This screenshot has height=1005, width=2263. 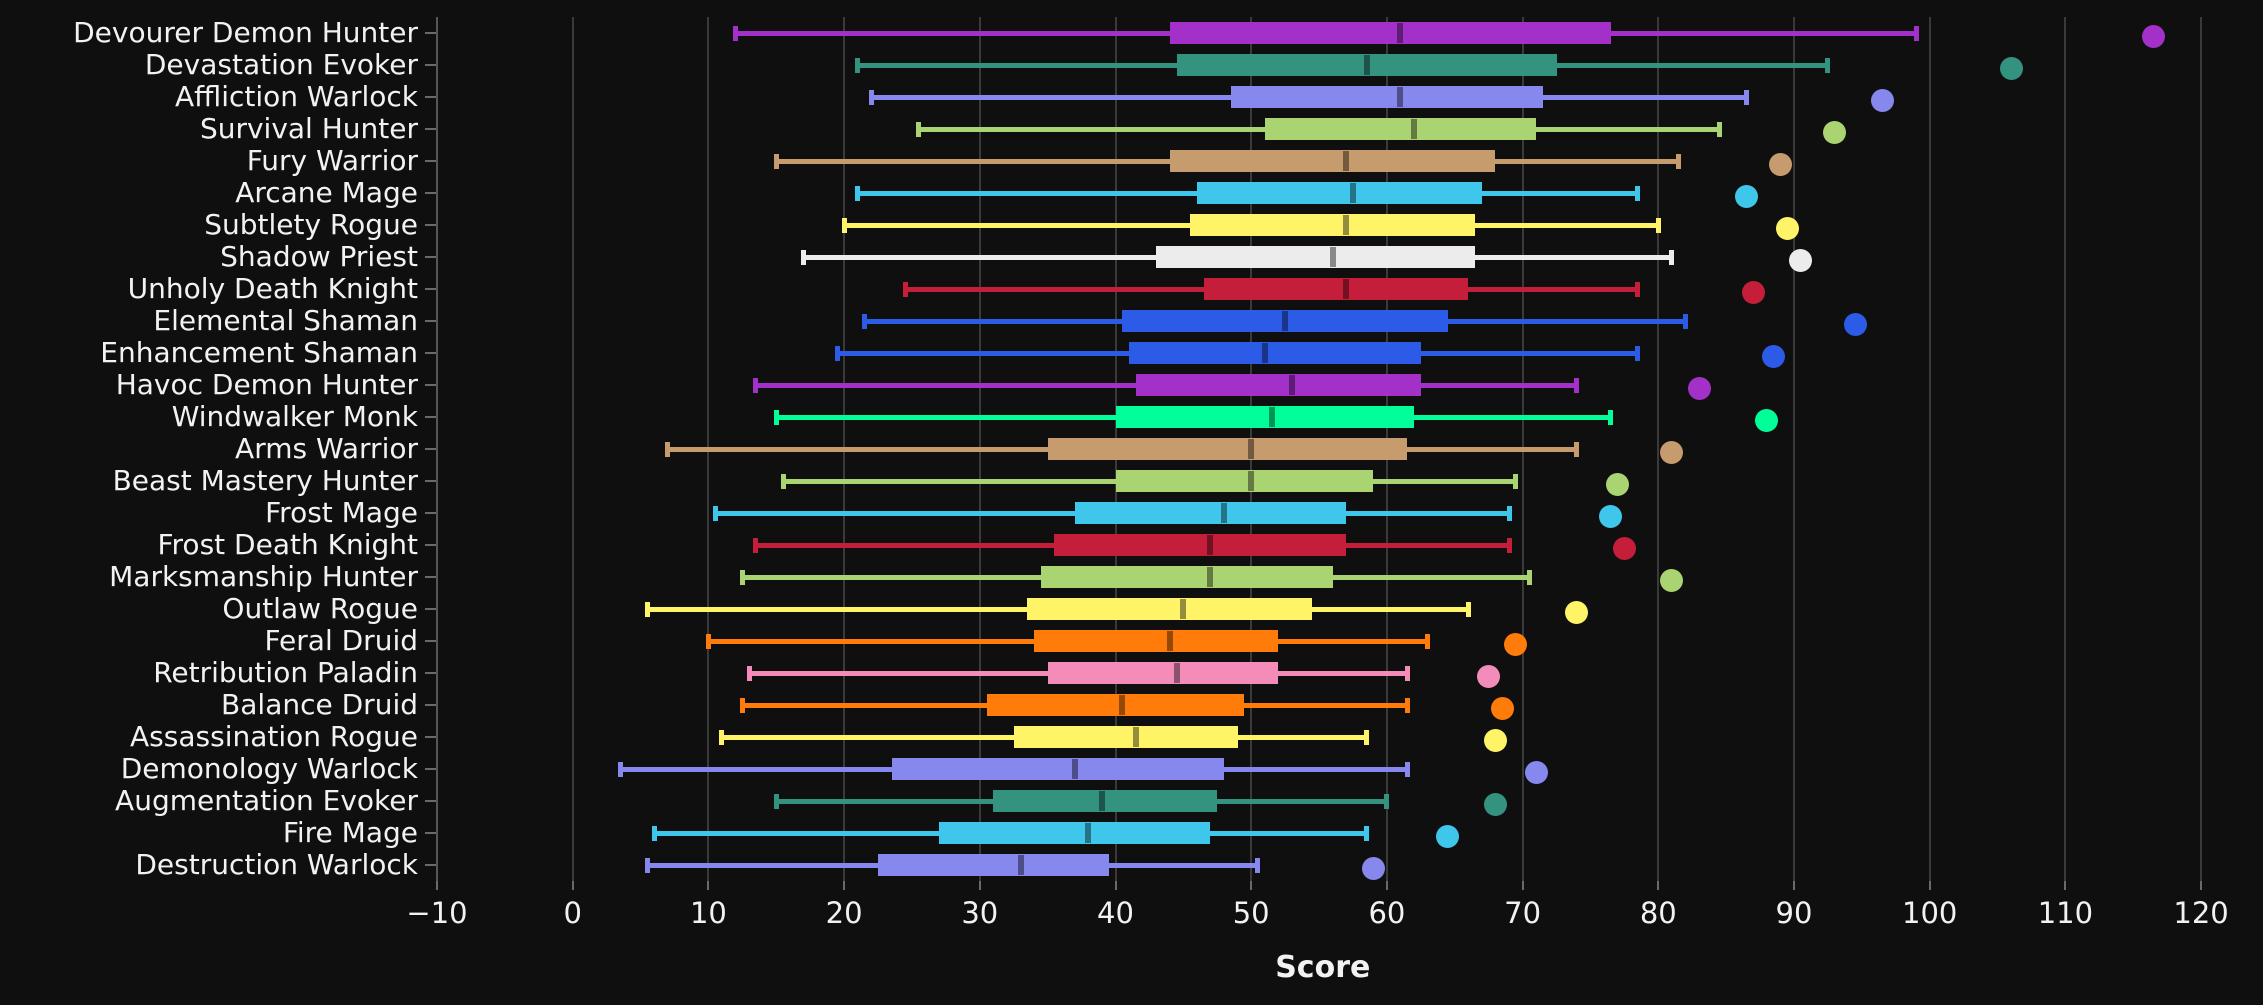 What do you see at coordinates (1658, 913) in the screenshot?
I see `x-axis-tick-label: 80` at bounding box center [1658, 913].